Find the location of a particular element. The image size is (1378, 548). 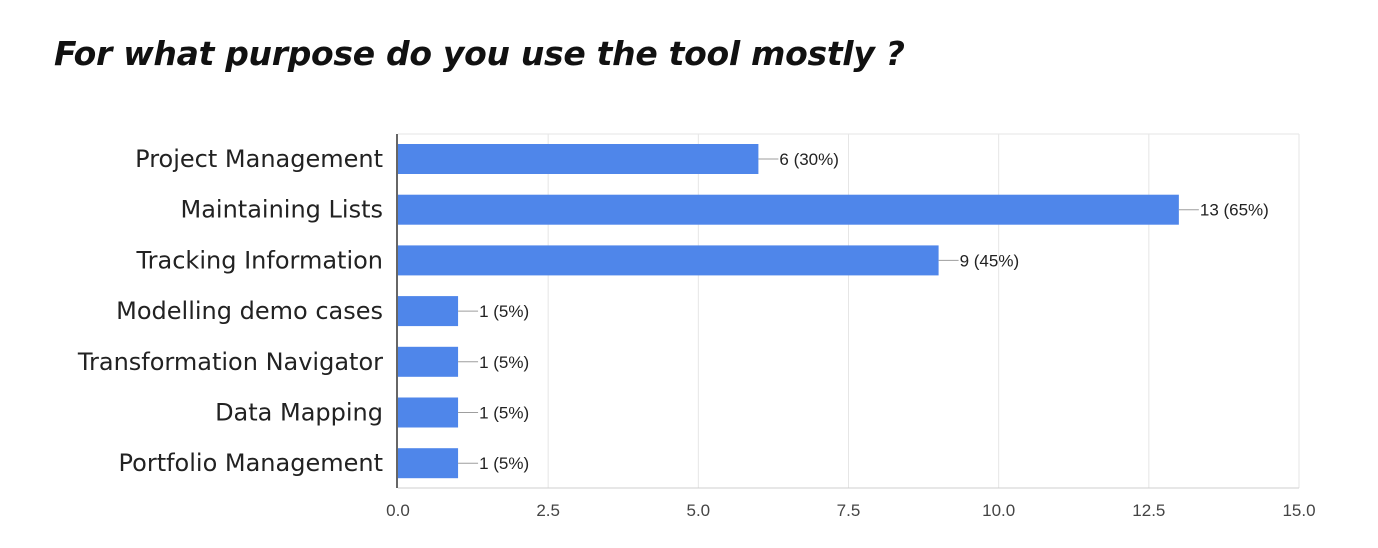

category-label: Modelling demo cases is located at coordinates (249, 311).